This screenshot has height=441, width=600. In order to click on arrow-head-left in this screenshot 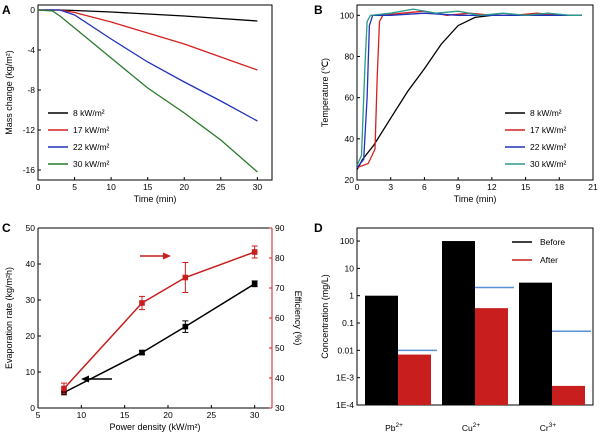, I will do `click(85, 379)`.